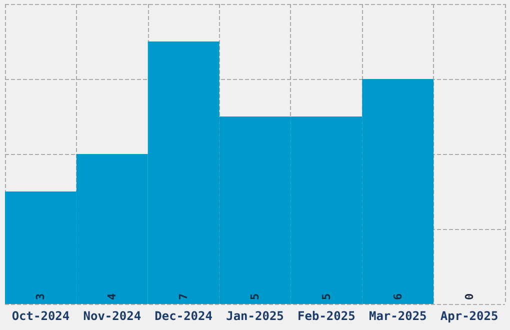 The width and height of the screenshot is (510, 330). What do you see at coordinates (469, 316) in the screenshot?
I see `x-tick-label: Apr-2025` at bounding box center [469, 316].